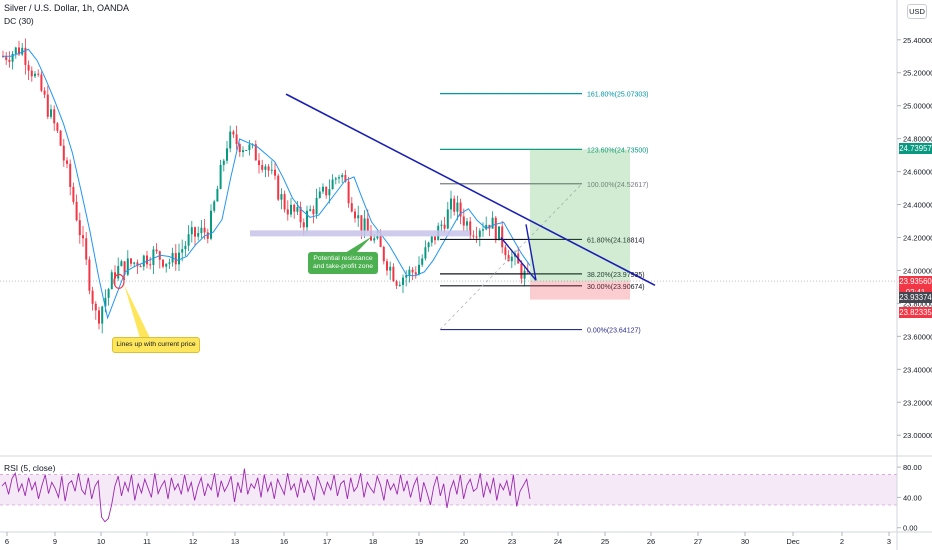 This screenshot has width=932, height=550. I want to click on x-tick-label: 25, so click(605, 541).